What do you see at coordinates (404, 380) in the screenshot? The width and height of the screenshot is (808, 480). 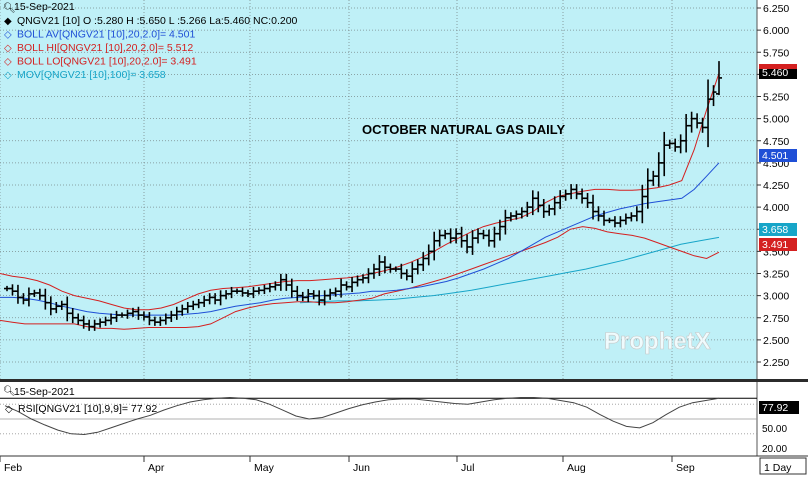 I see `panel-separator` at bounding box center [404, 380].